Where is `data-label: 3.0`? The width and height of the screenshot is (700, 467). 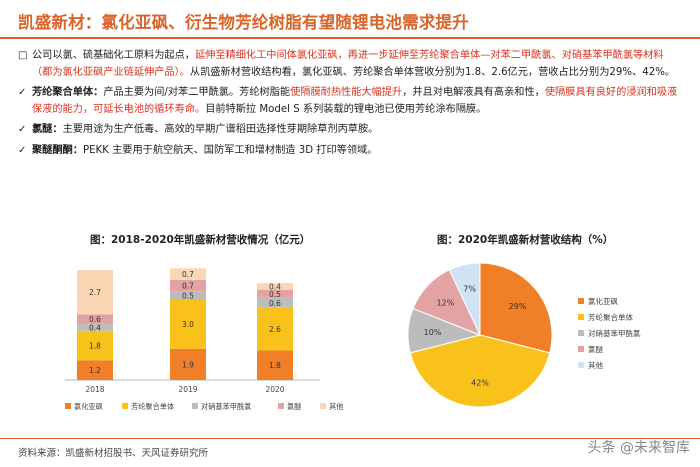 data-label: 3.0 is located at coordinates (188, 324).